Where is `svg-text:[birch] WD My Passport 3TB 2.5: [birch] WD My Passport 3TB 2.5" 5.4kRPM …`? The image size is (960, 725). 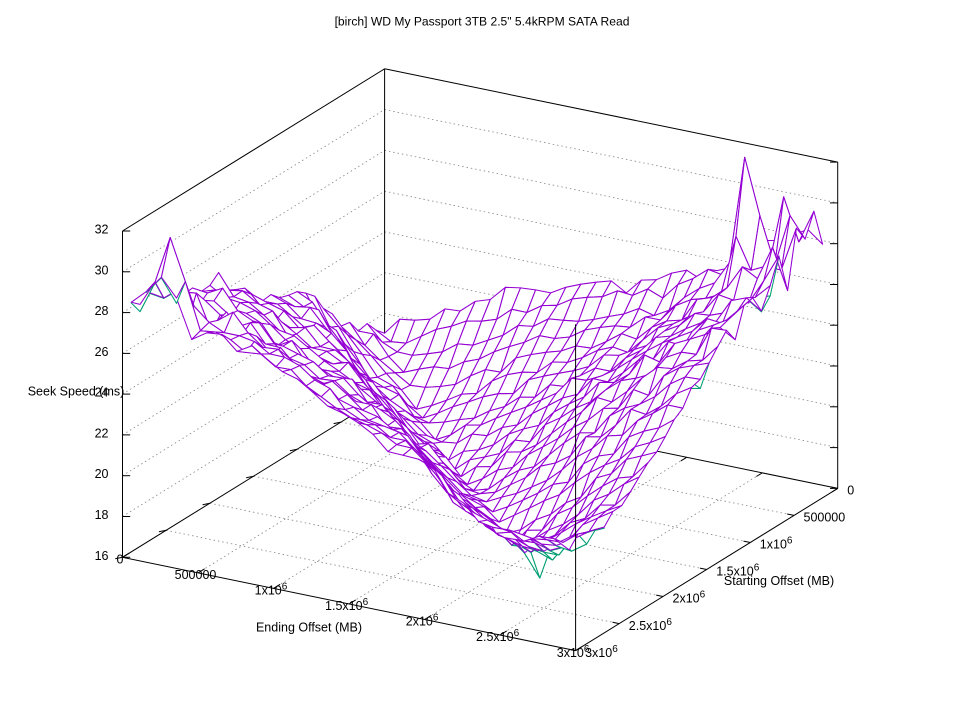
svg-text:[birch] WD My Passport 3TB 2.5: [birch] WD My Passport 3TB 2.5" 5.4kRPM … is located at coordinates (482, 22).